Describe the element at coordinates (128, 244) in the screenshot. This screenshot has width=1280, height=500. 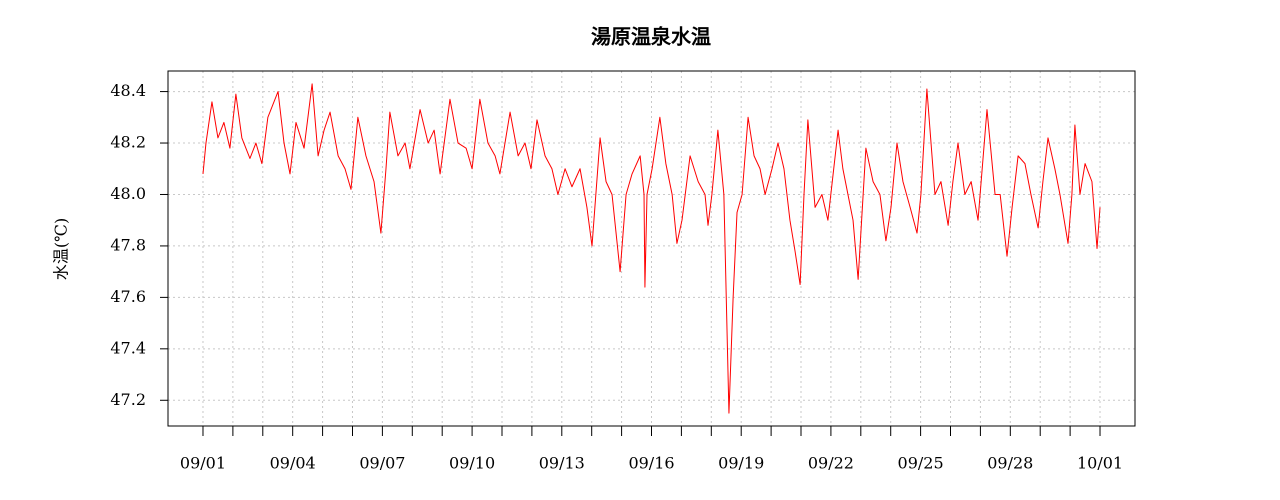
I see `y-tick-label: 47.8` at that location.